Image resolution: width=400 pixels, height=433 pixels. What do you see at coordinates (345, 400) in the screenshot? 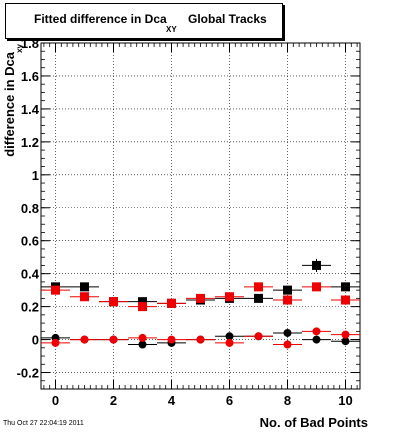
I see `x-tick-label: 10` at bounding box center [345, 400].